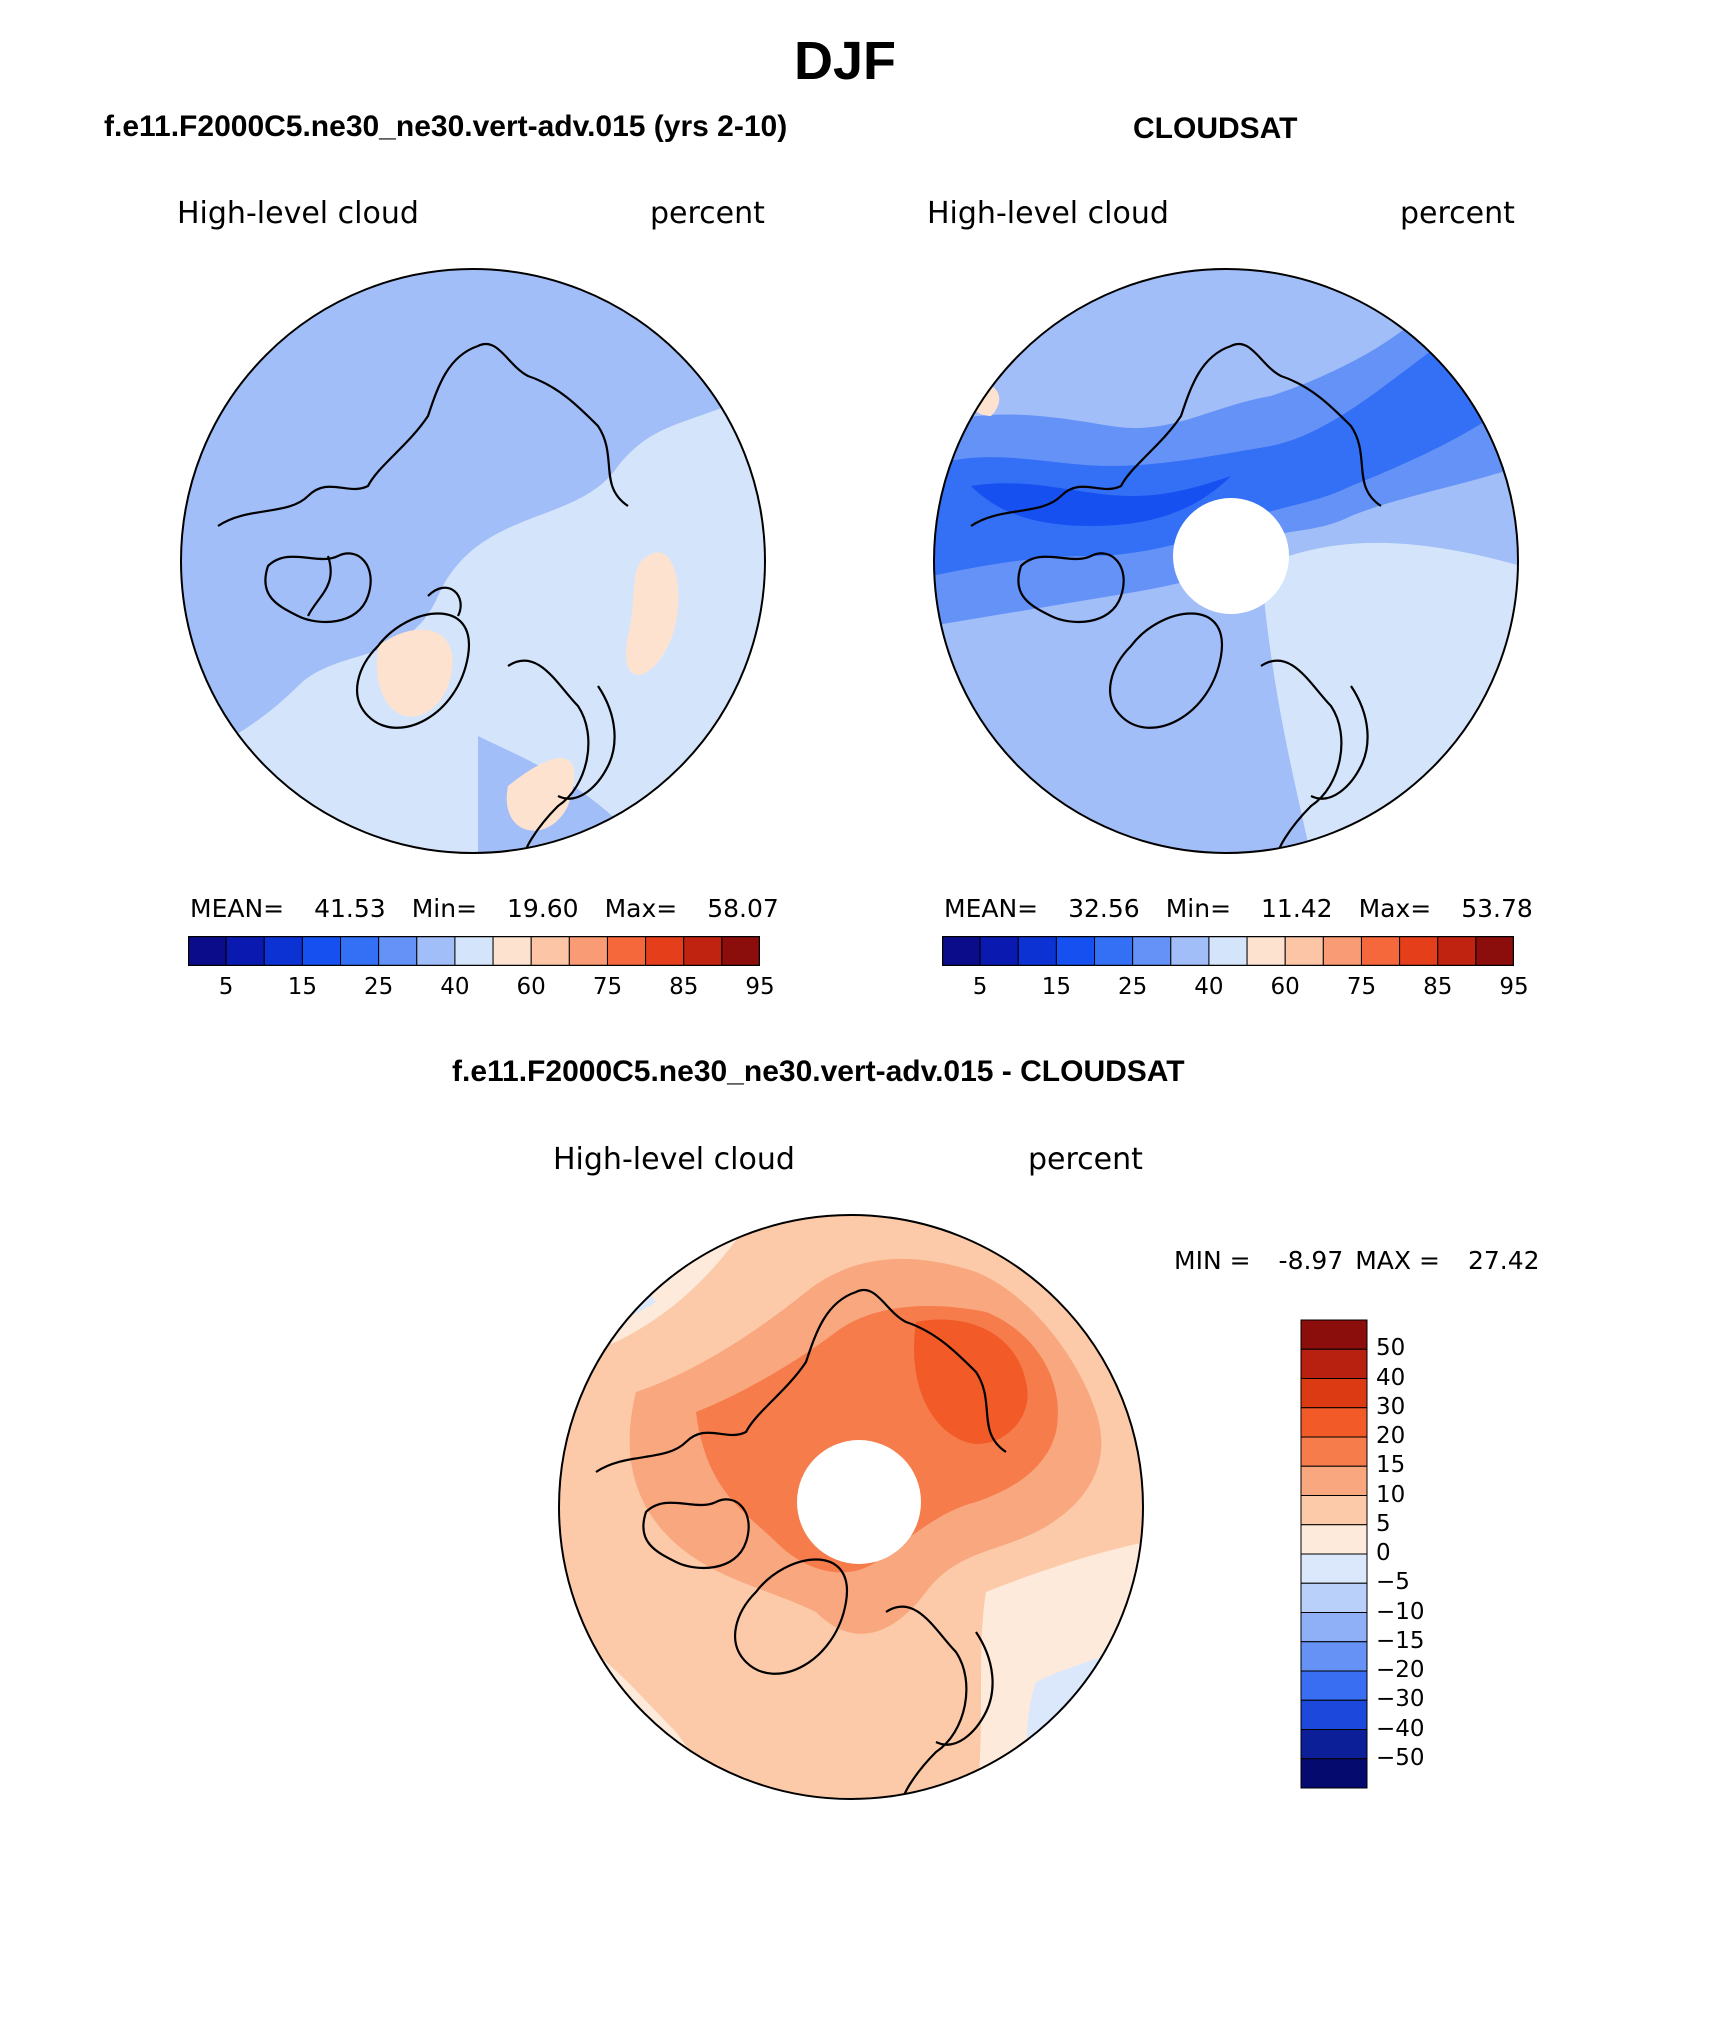 The height and width of the screenshot is (2033, 1710). Describe the element at coordinates (760, 987) in the screenshot. I see `model-colorbar-tick: 95` at that location.